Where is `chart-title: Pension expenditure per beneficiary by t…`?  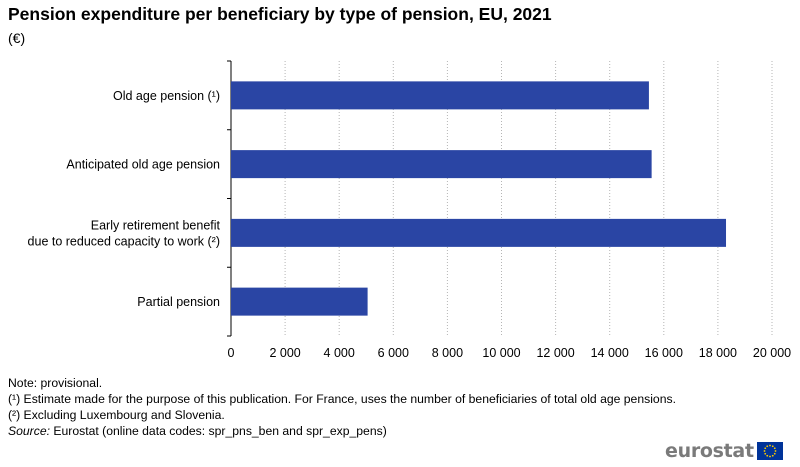
chart-title: Pension expenditure per beneficiary by t… is located at coordinates (280, 14).